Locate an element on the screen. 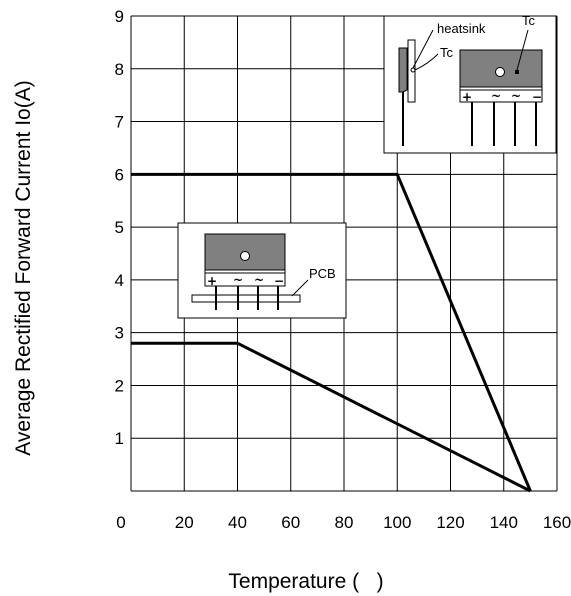  y-tick-label: 4 is located at coordinates (119, 280).